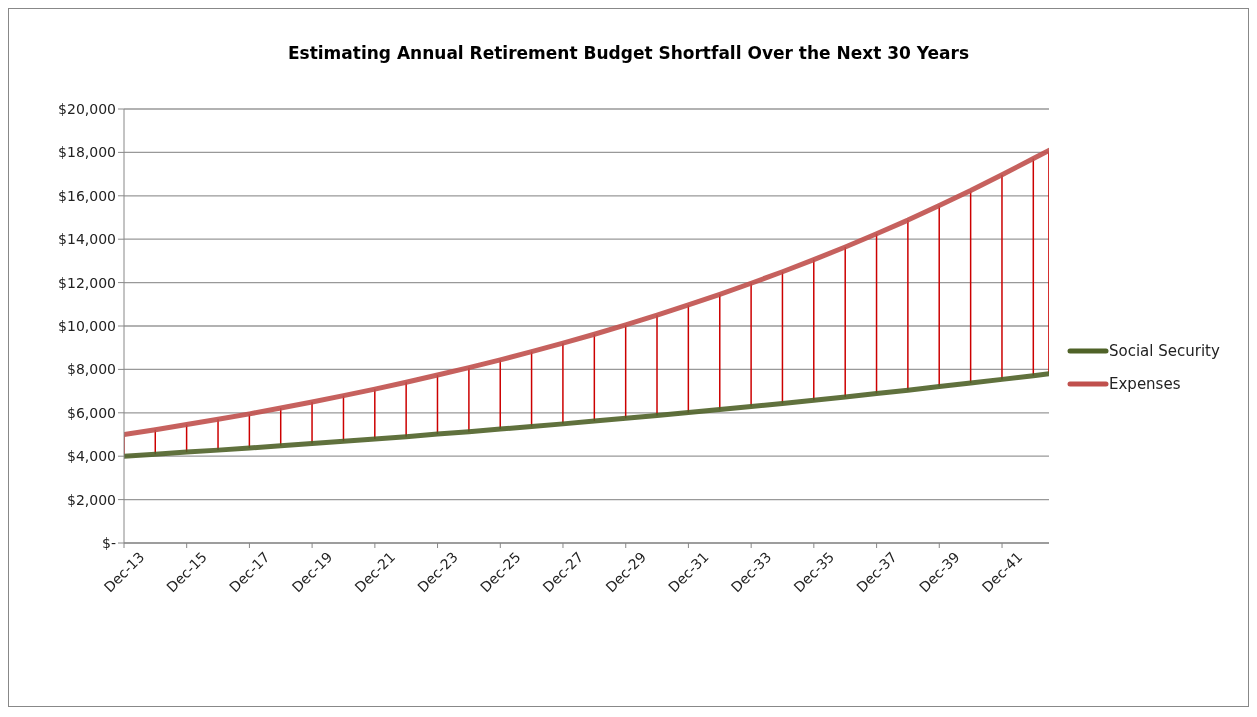 The image size is (1257, 717). Describe the element at coordinates (87, 282) in the screenshot. I see `y-tick-label: $12,000` at that location.